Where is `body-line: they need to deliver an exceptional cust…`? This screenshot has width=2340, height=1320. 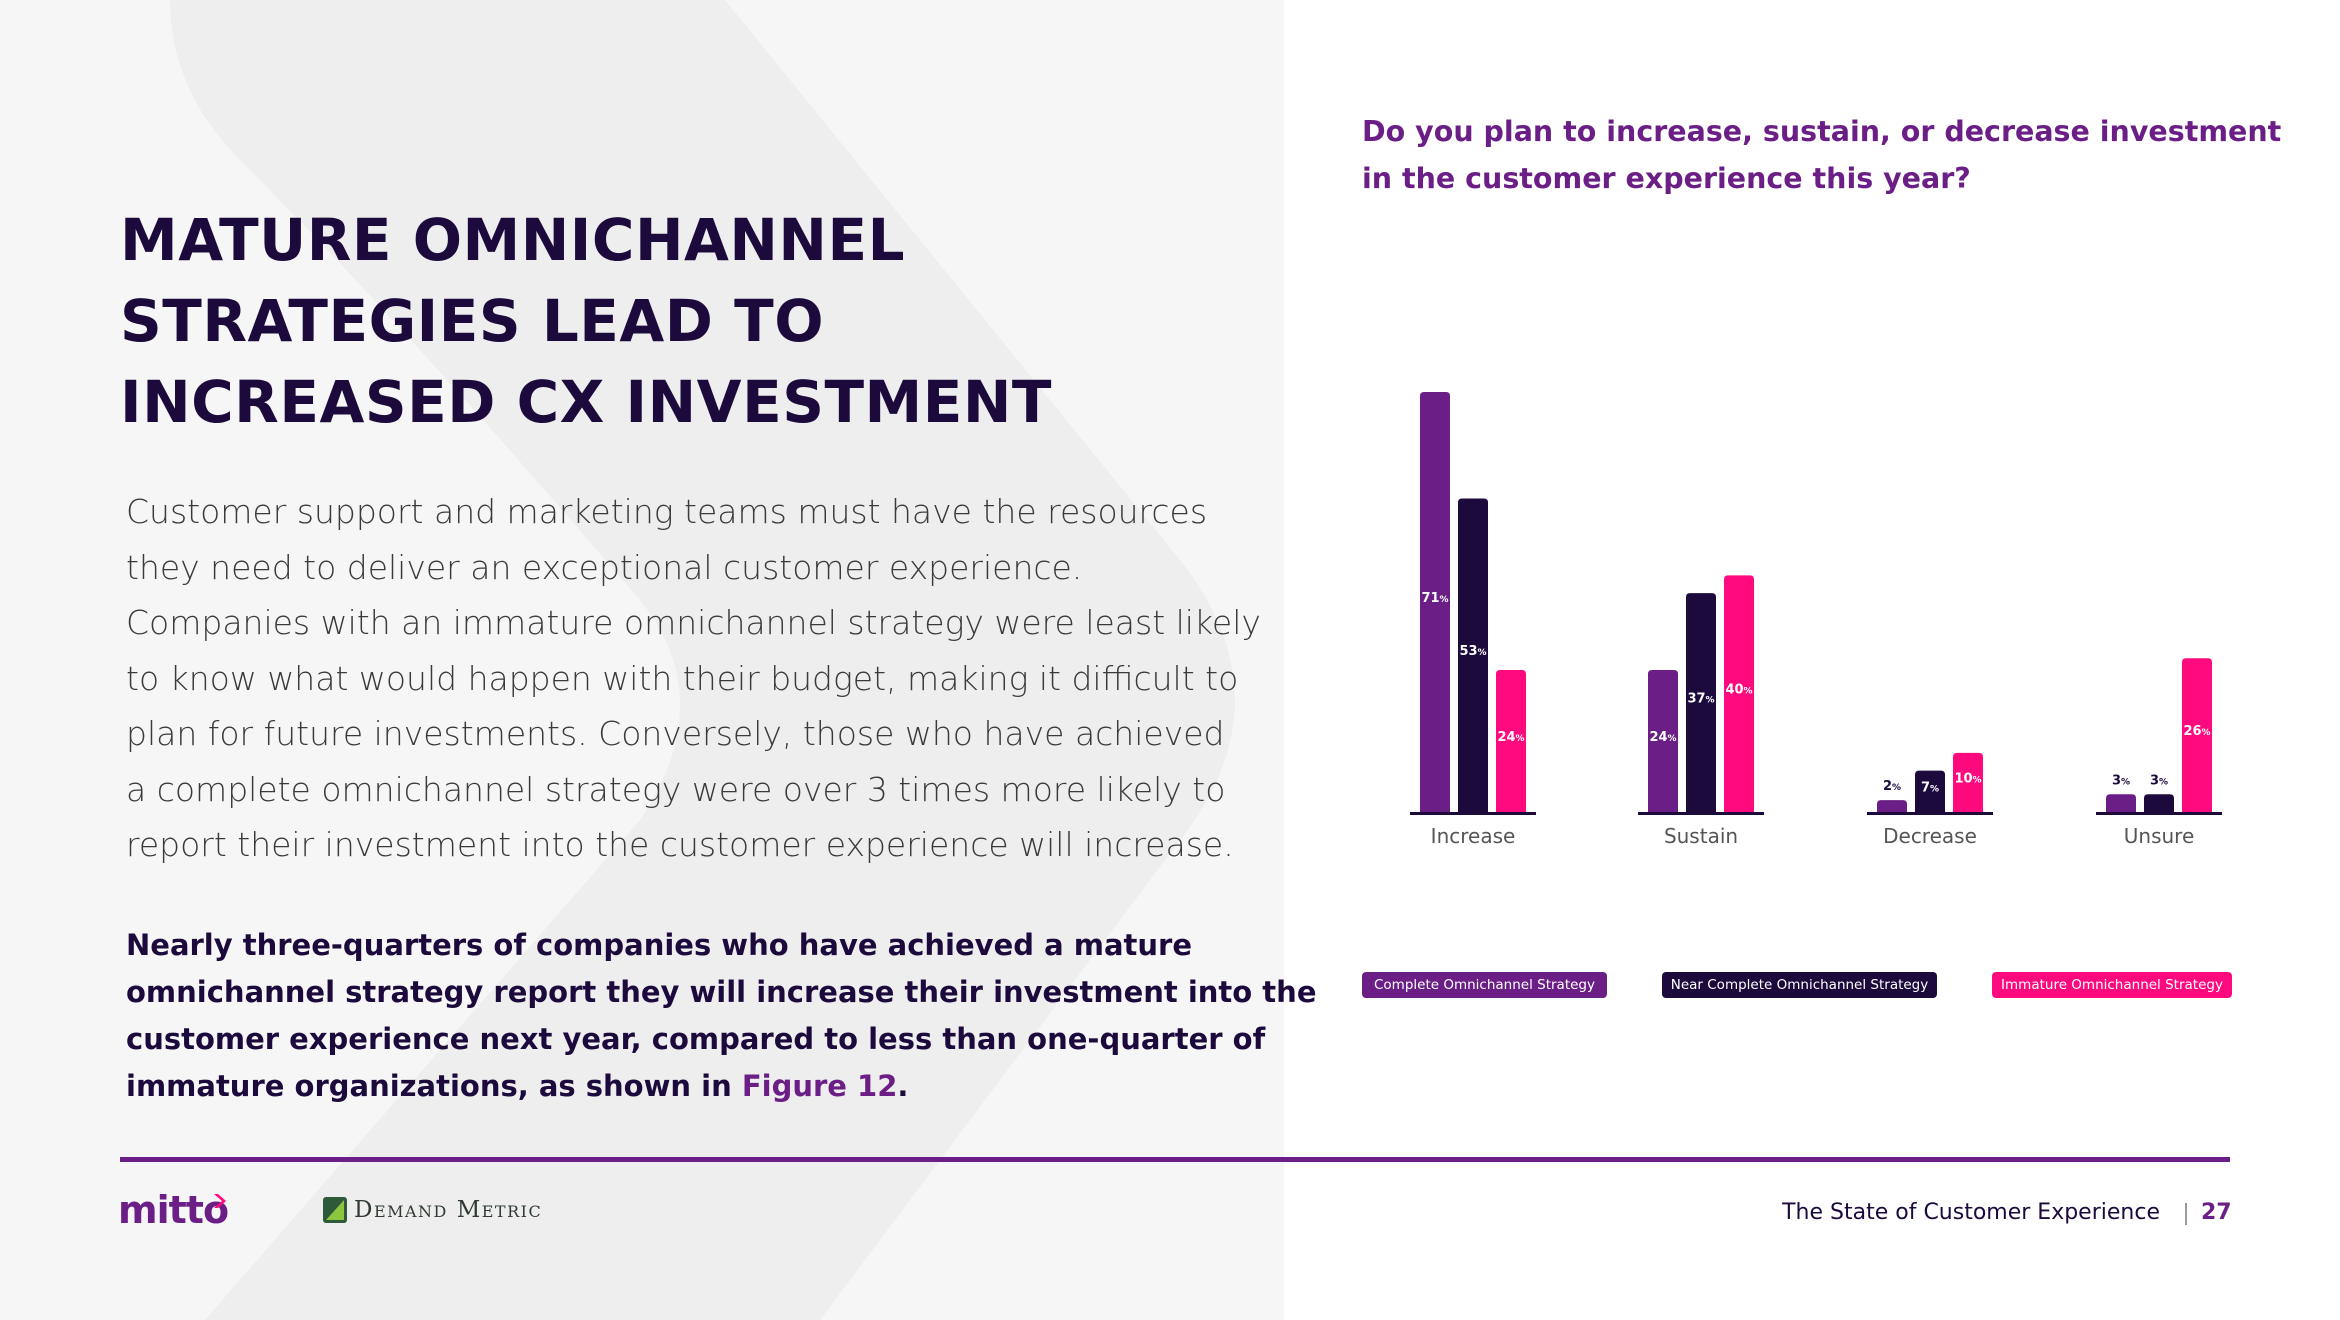
body-line: they need to deliver an exceptional cust… is located at coordinates (604, 567).